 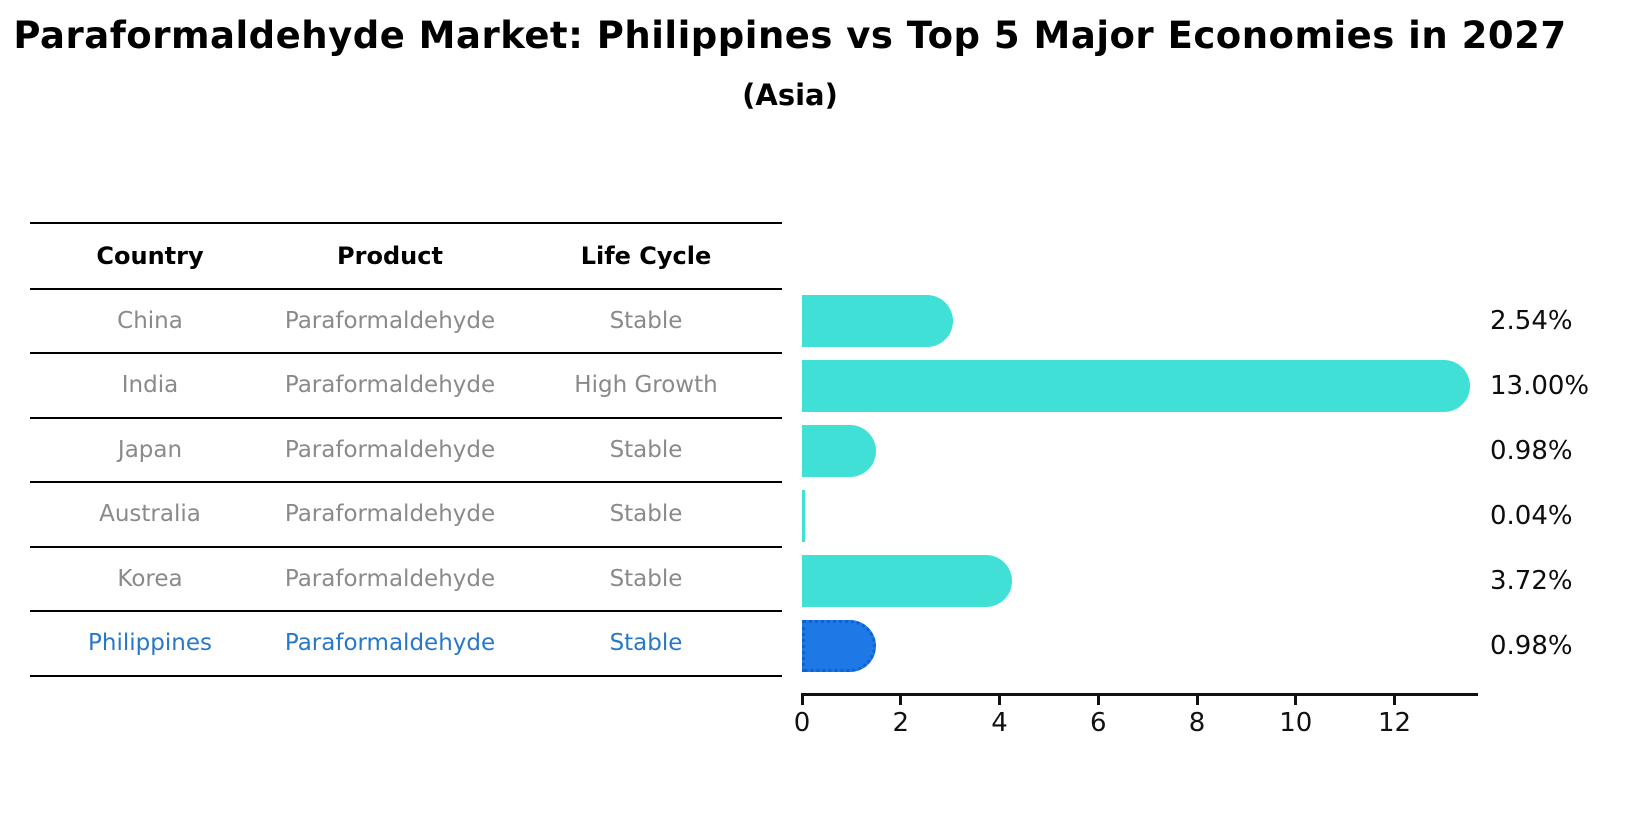 I want to click on bar-korea, so click(x=907, y=580).